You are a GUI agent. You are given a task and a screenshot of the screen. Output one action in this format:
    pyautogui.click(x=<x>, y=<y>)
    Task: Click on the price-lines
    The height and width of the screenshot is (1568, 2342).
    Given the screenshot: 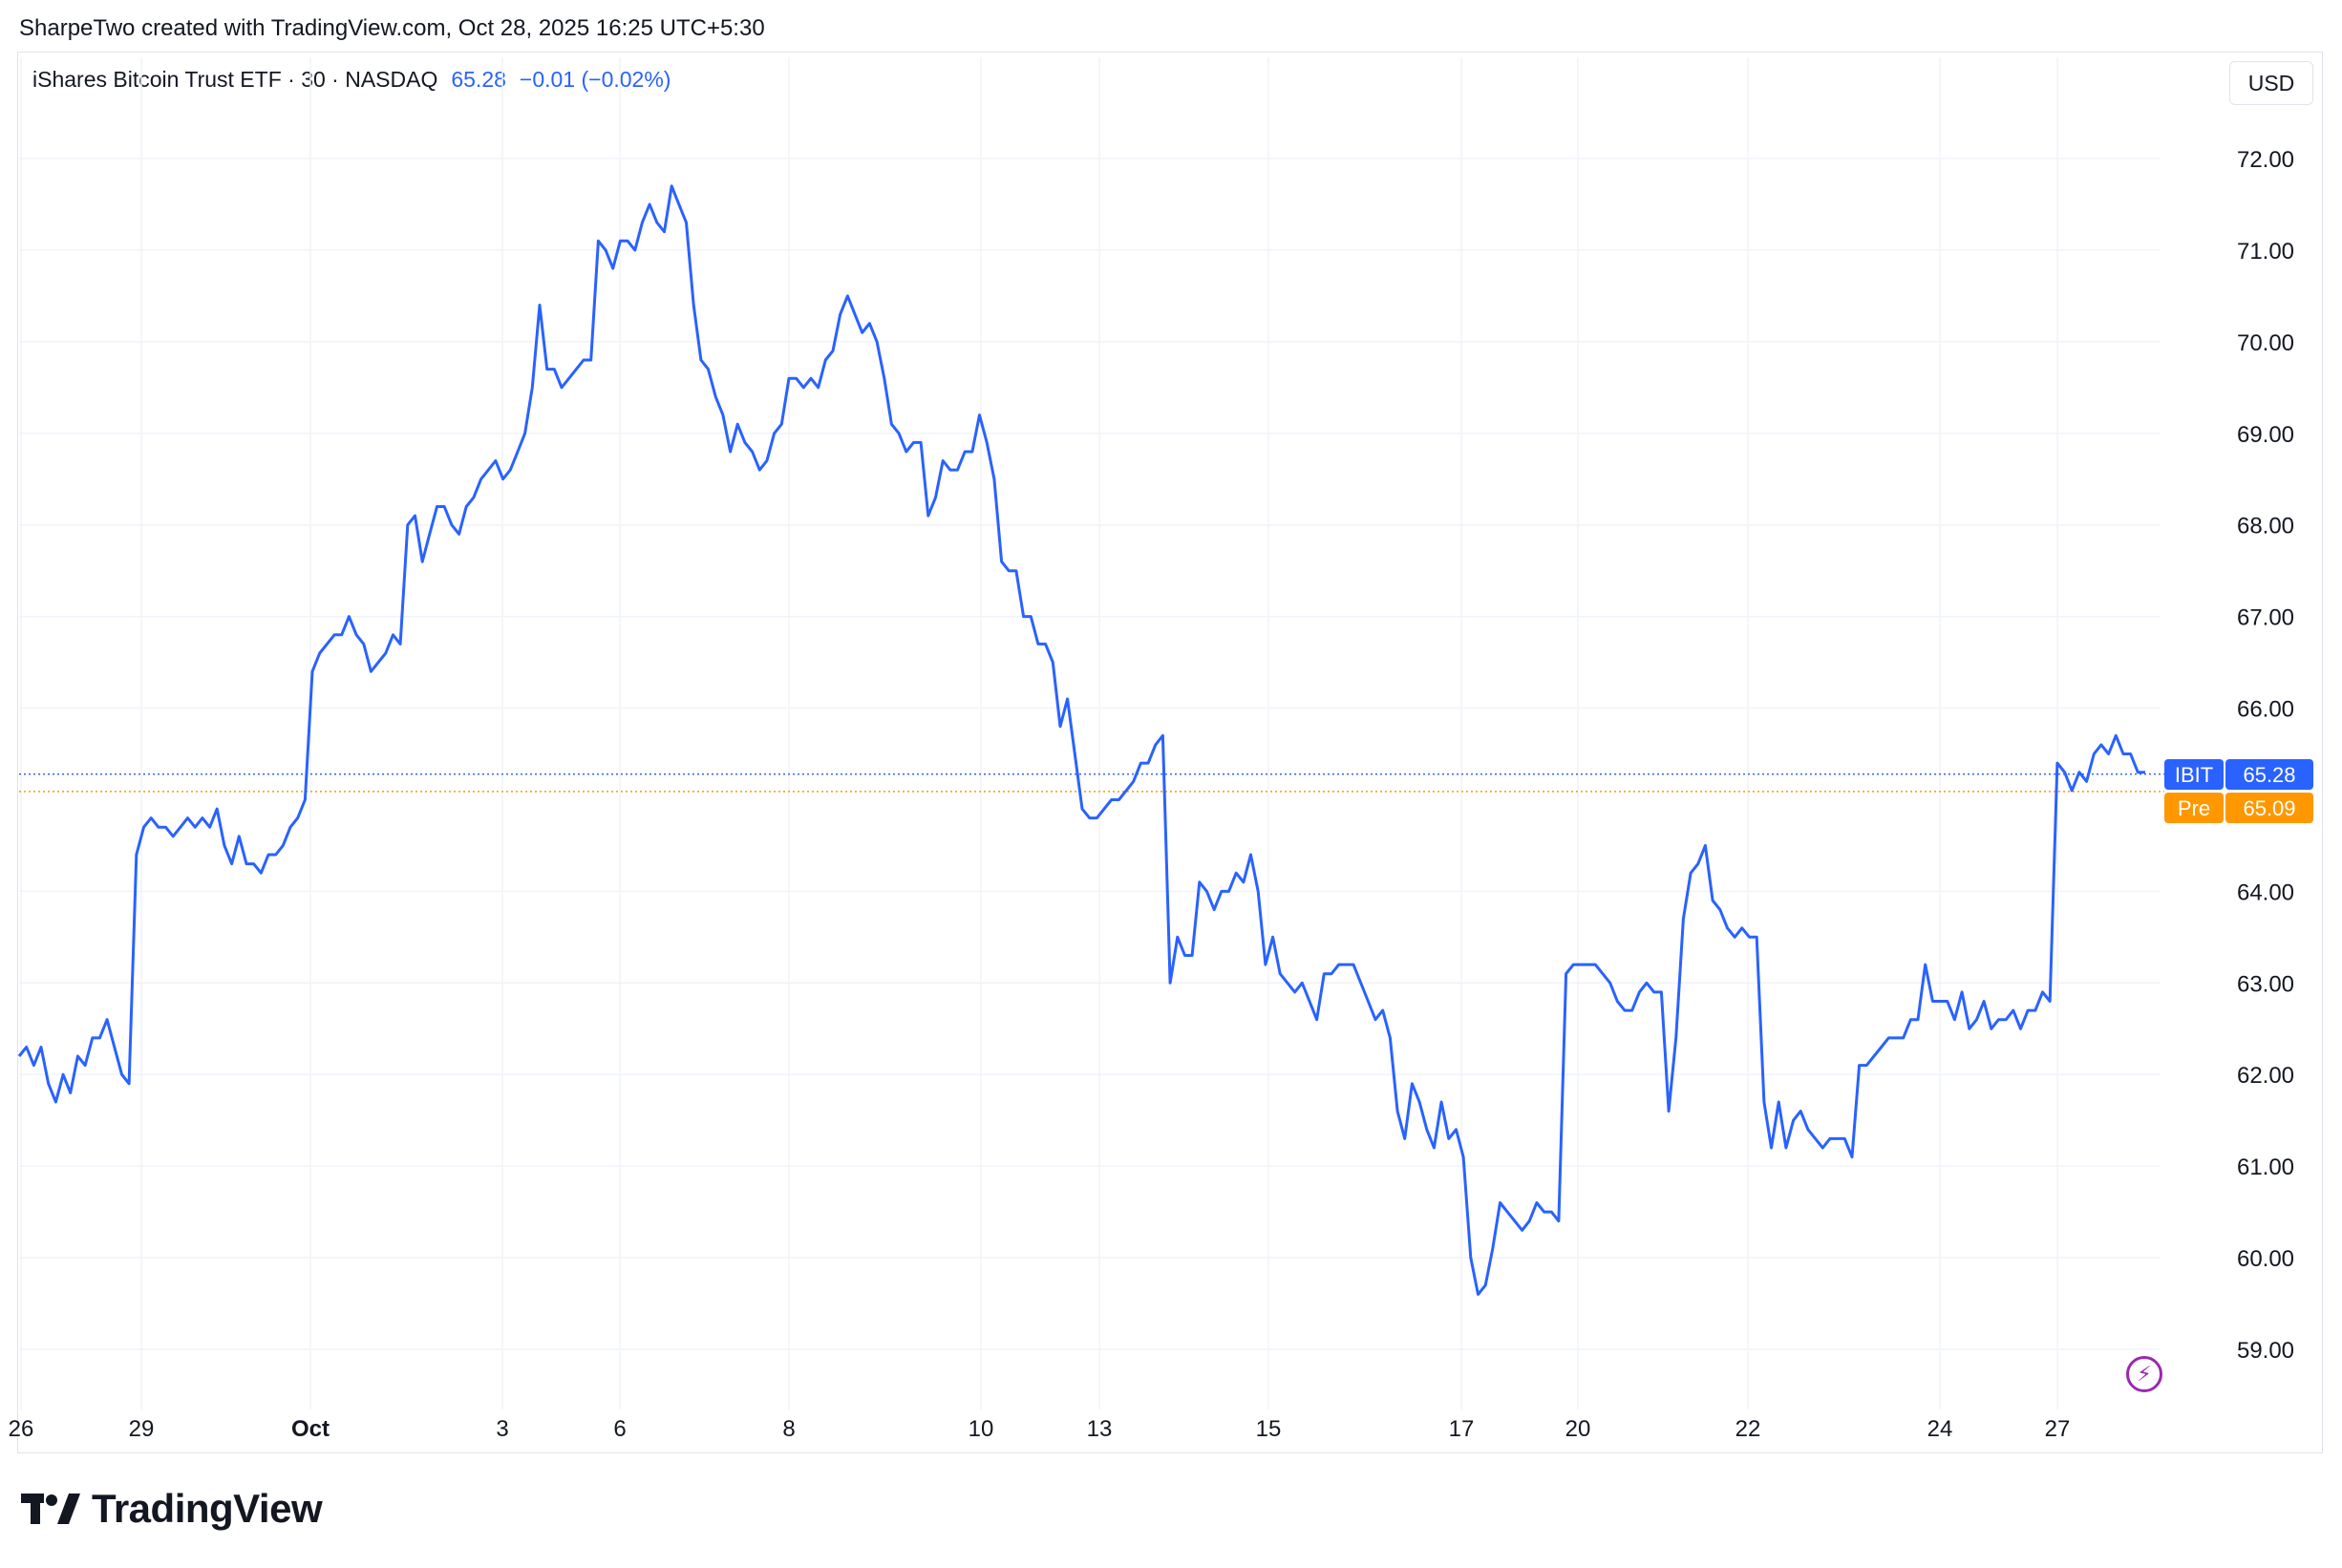 What is the action you would take?
    pyautogui.click(x=1091, y=783)
    